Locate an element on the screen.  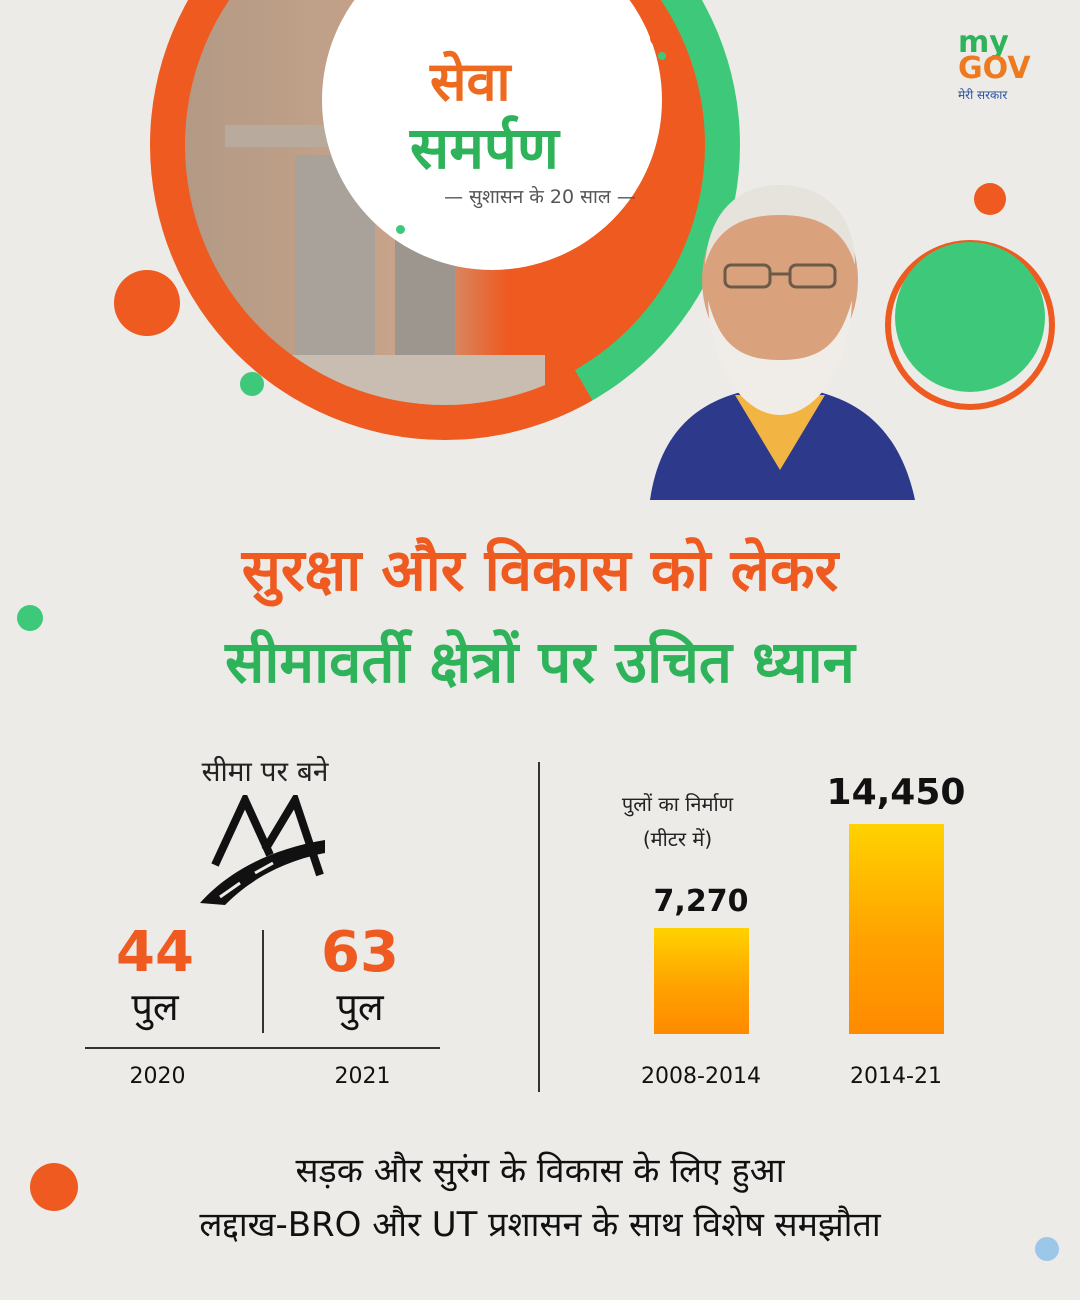
stat-value: 63 is located at coordinates (360, 952).